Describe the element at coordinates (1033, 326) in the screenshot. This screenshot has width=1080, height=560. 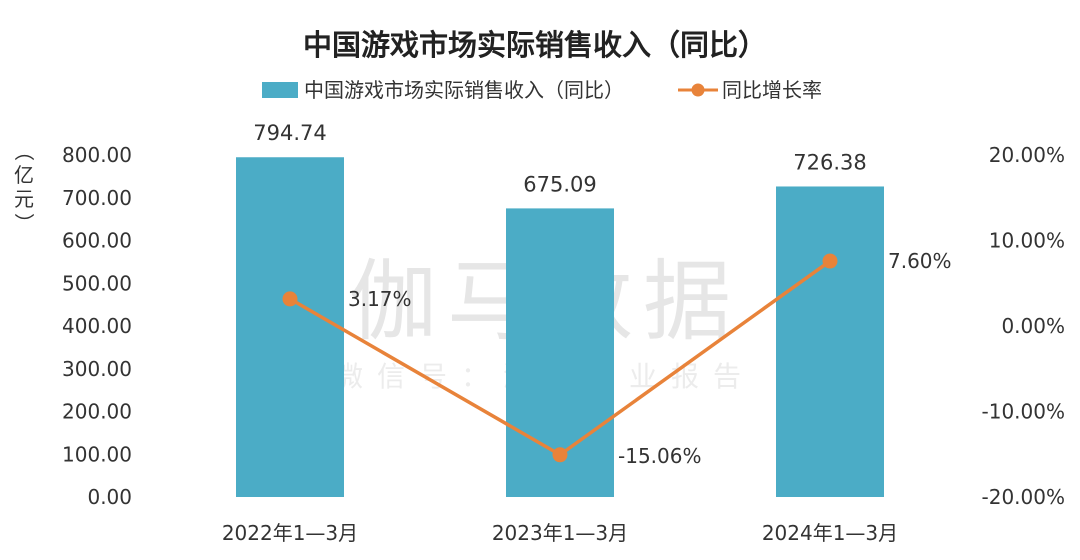
I see `y-right-tick: 0.00%` at that location.